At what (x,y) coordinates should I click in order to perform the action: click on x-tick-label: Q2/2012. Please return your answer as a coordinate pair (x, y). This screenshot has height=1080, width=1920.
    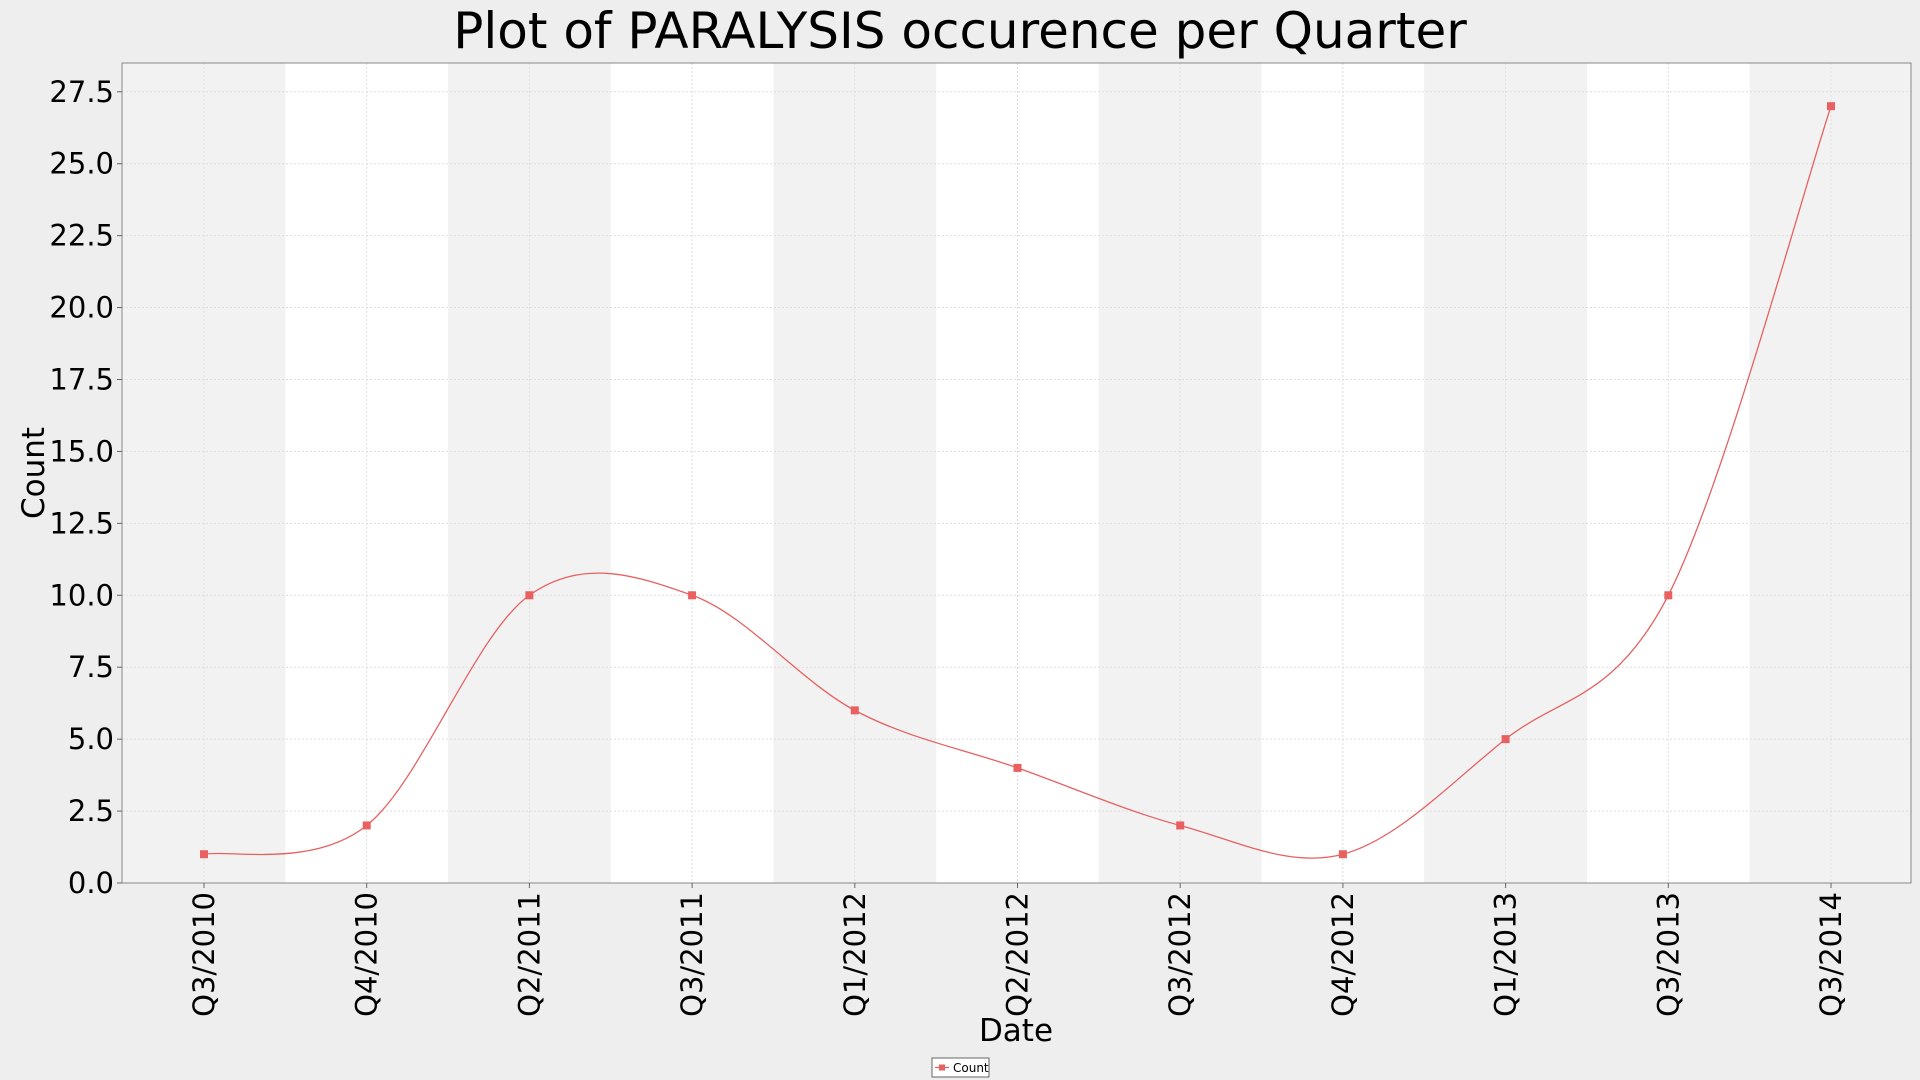
    Looking at the image, I should click on (1018, 954).